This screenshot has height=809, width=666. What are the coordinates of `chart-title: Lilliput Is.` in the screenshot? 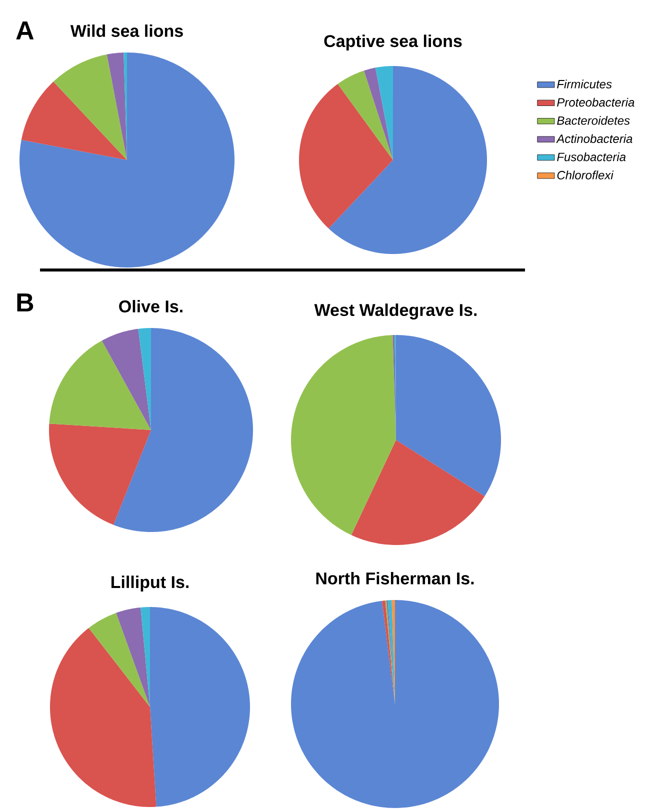 It's located at (150, 584).